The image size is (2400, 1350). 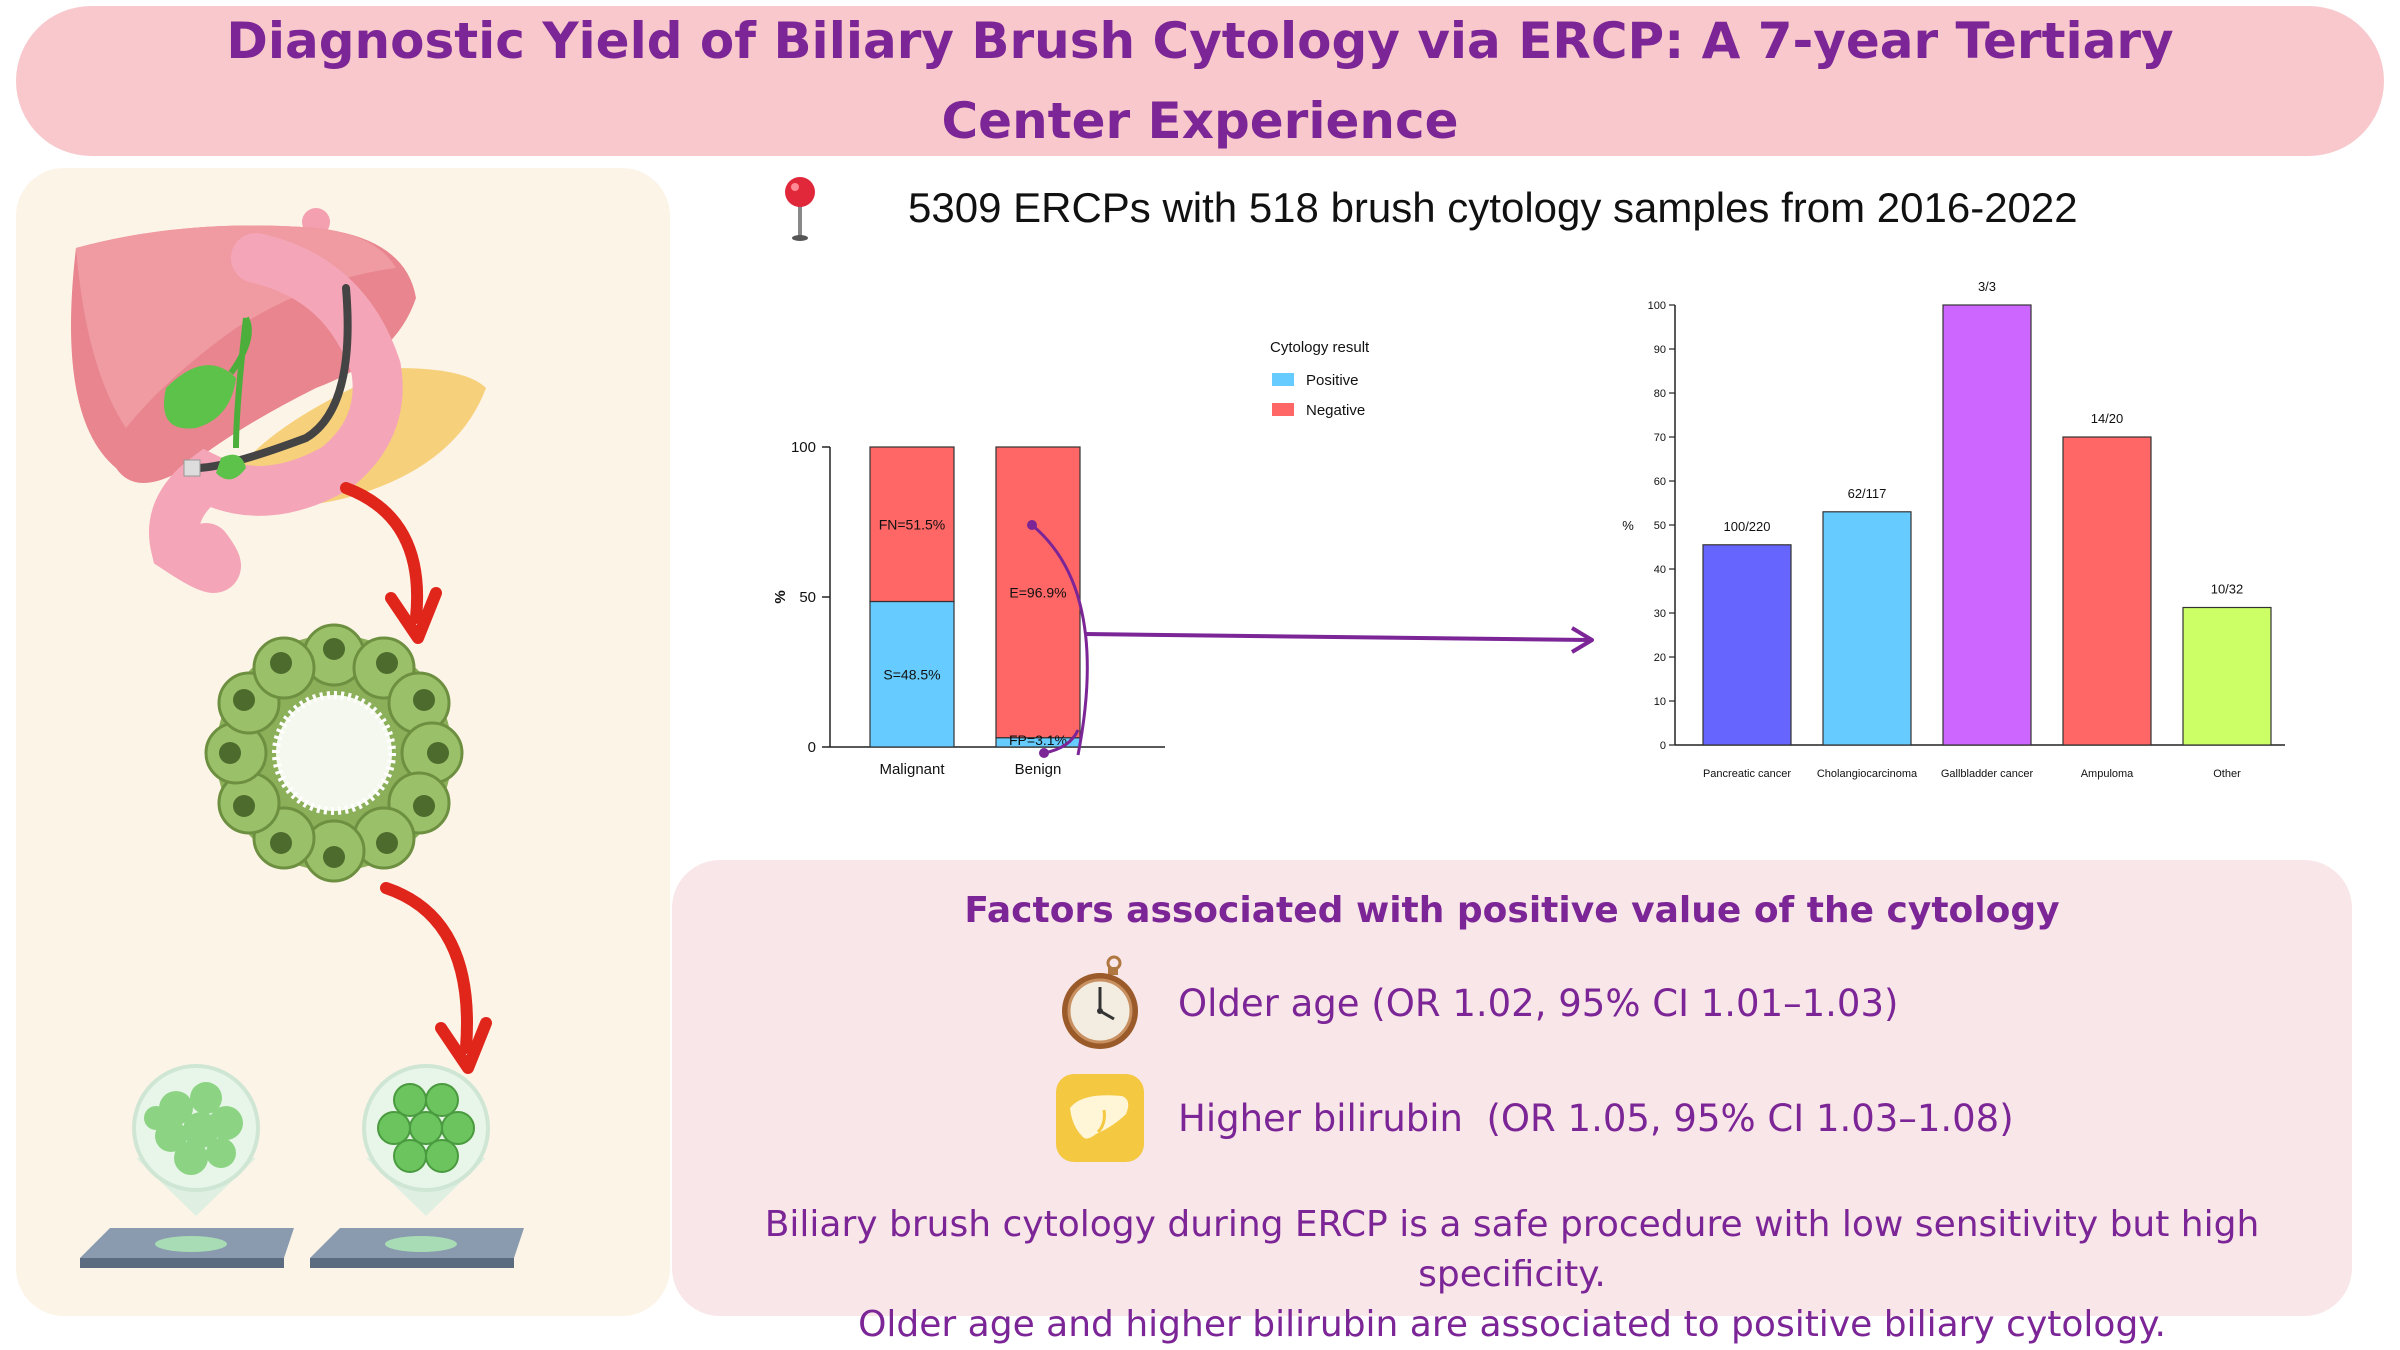 What do you see at coordinates (1283, 379) in the screenshot?
I see `legend-swatch-positive` at bounding box center [1283, 379].